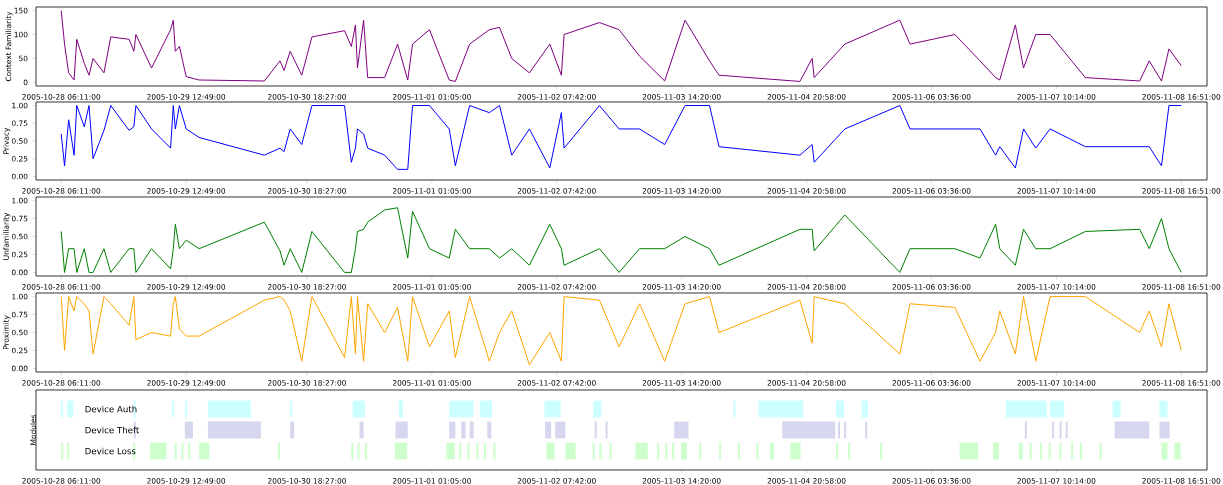 This screenshot has width=1223, height=485. What do you see at coordinates (112, 430) in the screenshot?
I see `category-label: Device Theft` at bounding box center [112, 430].